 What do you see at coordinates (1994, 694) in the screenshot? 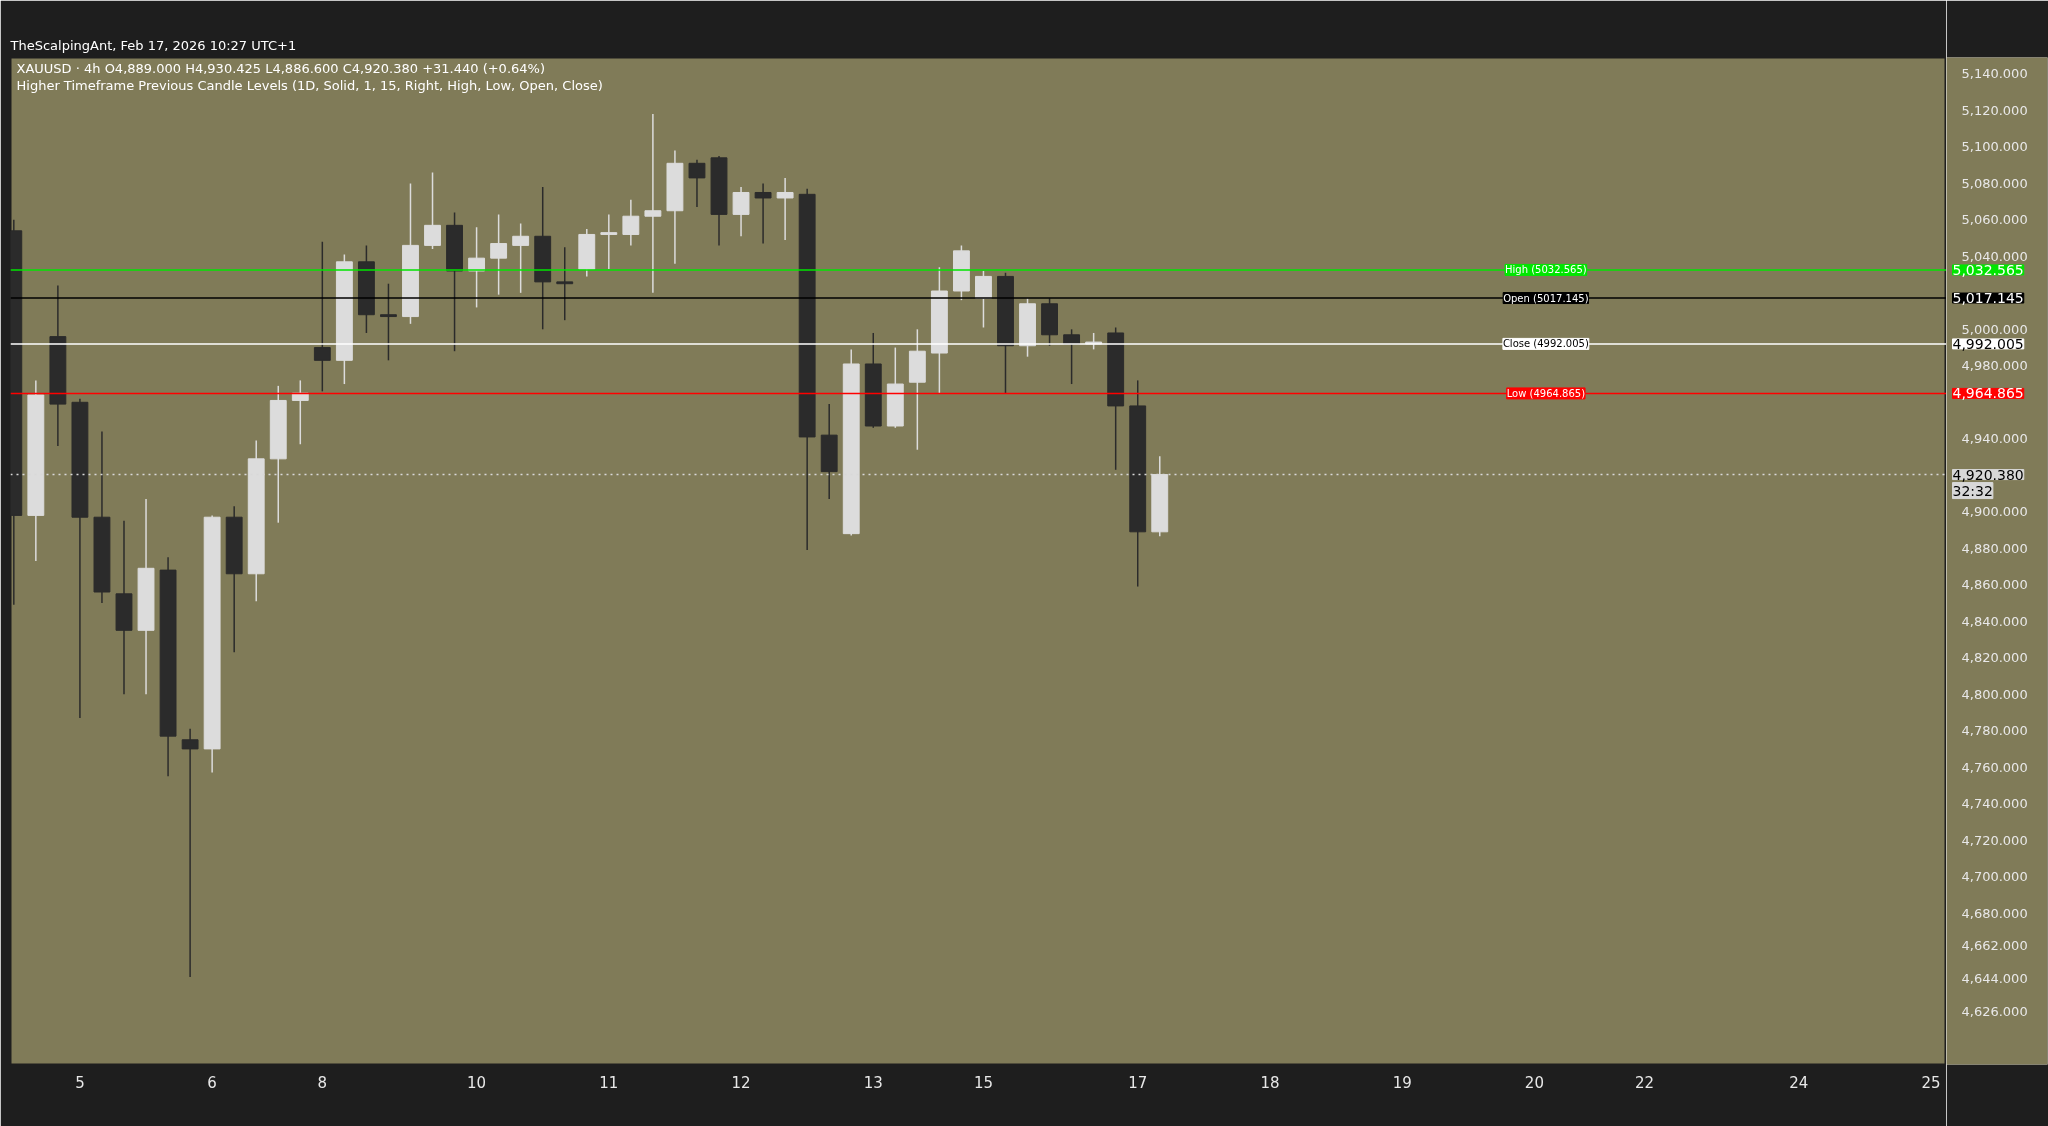
I see `y-tick-label: 4,800.000` at bounding box center [1994, 694].